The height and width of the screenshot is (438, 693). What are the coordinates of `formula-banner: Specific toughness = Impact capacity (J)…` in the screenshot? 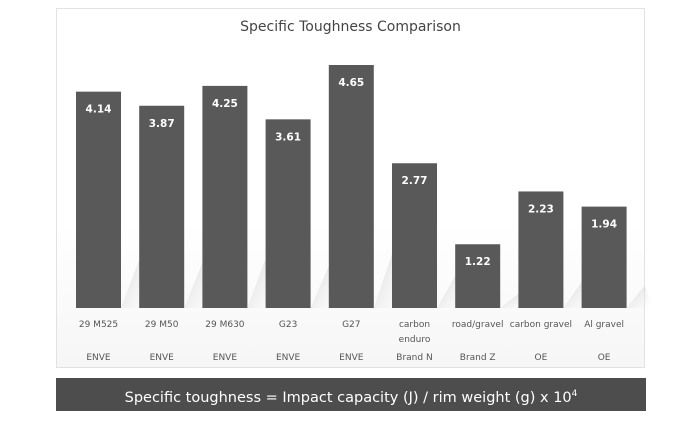 It's located at (351, 394).